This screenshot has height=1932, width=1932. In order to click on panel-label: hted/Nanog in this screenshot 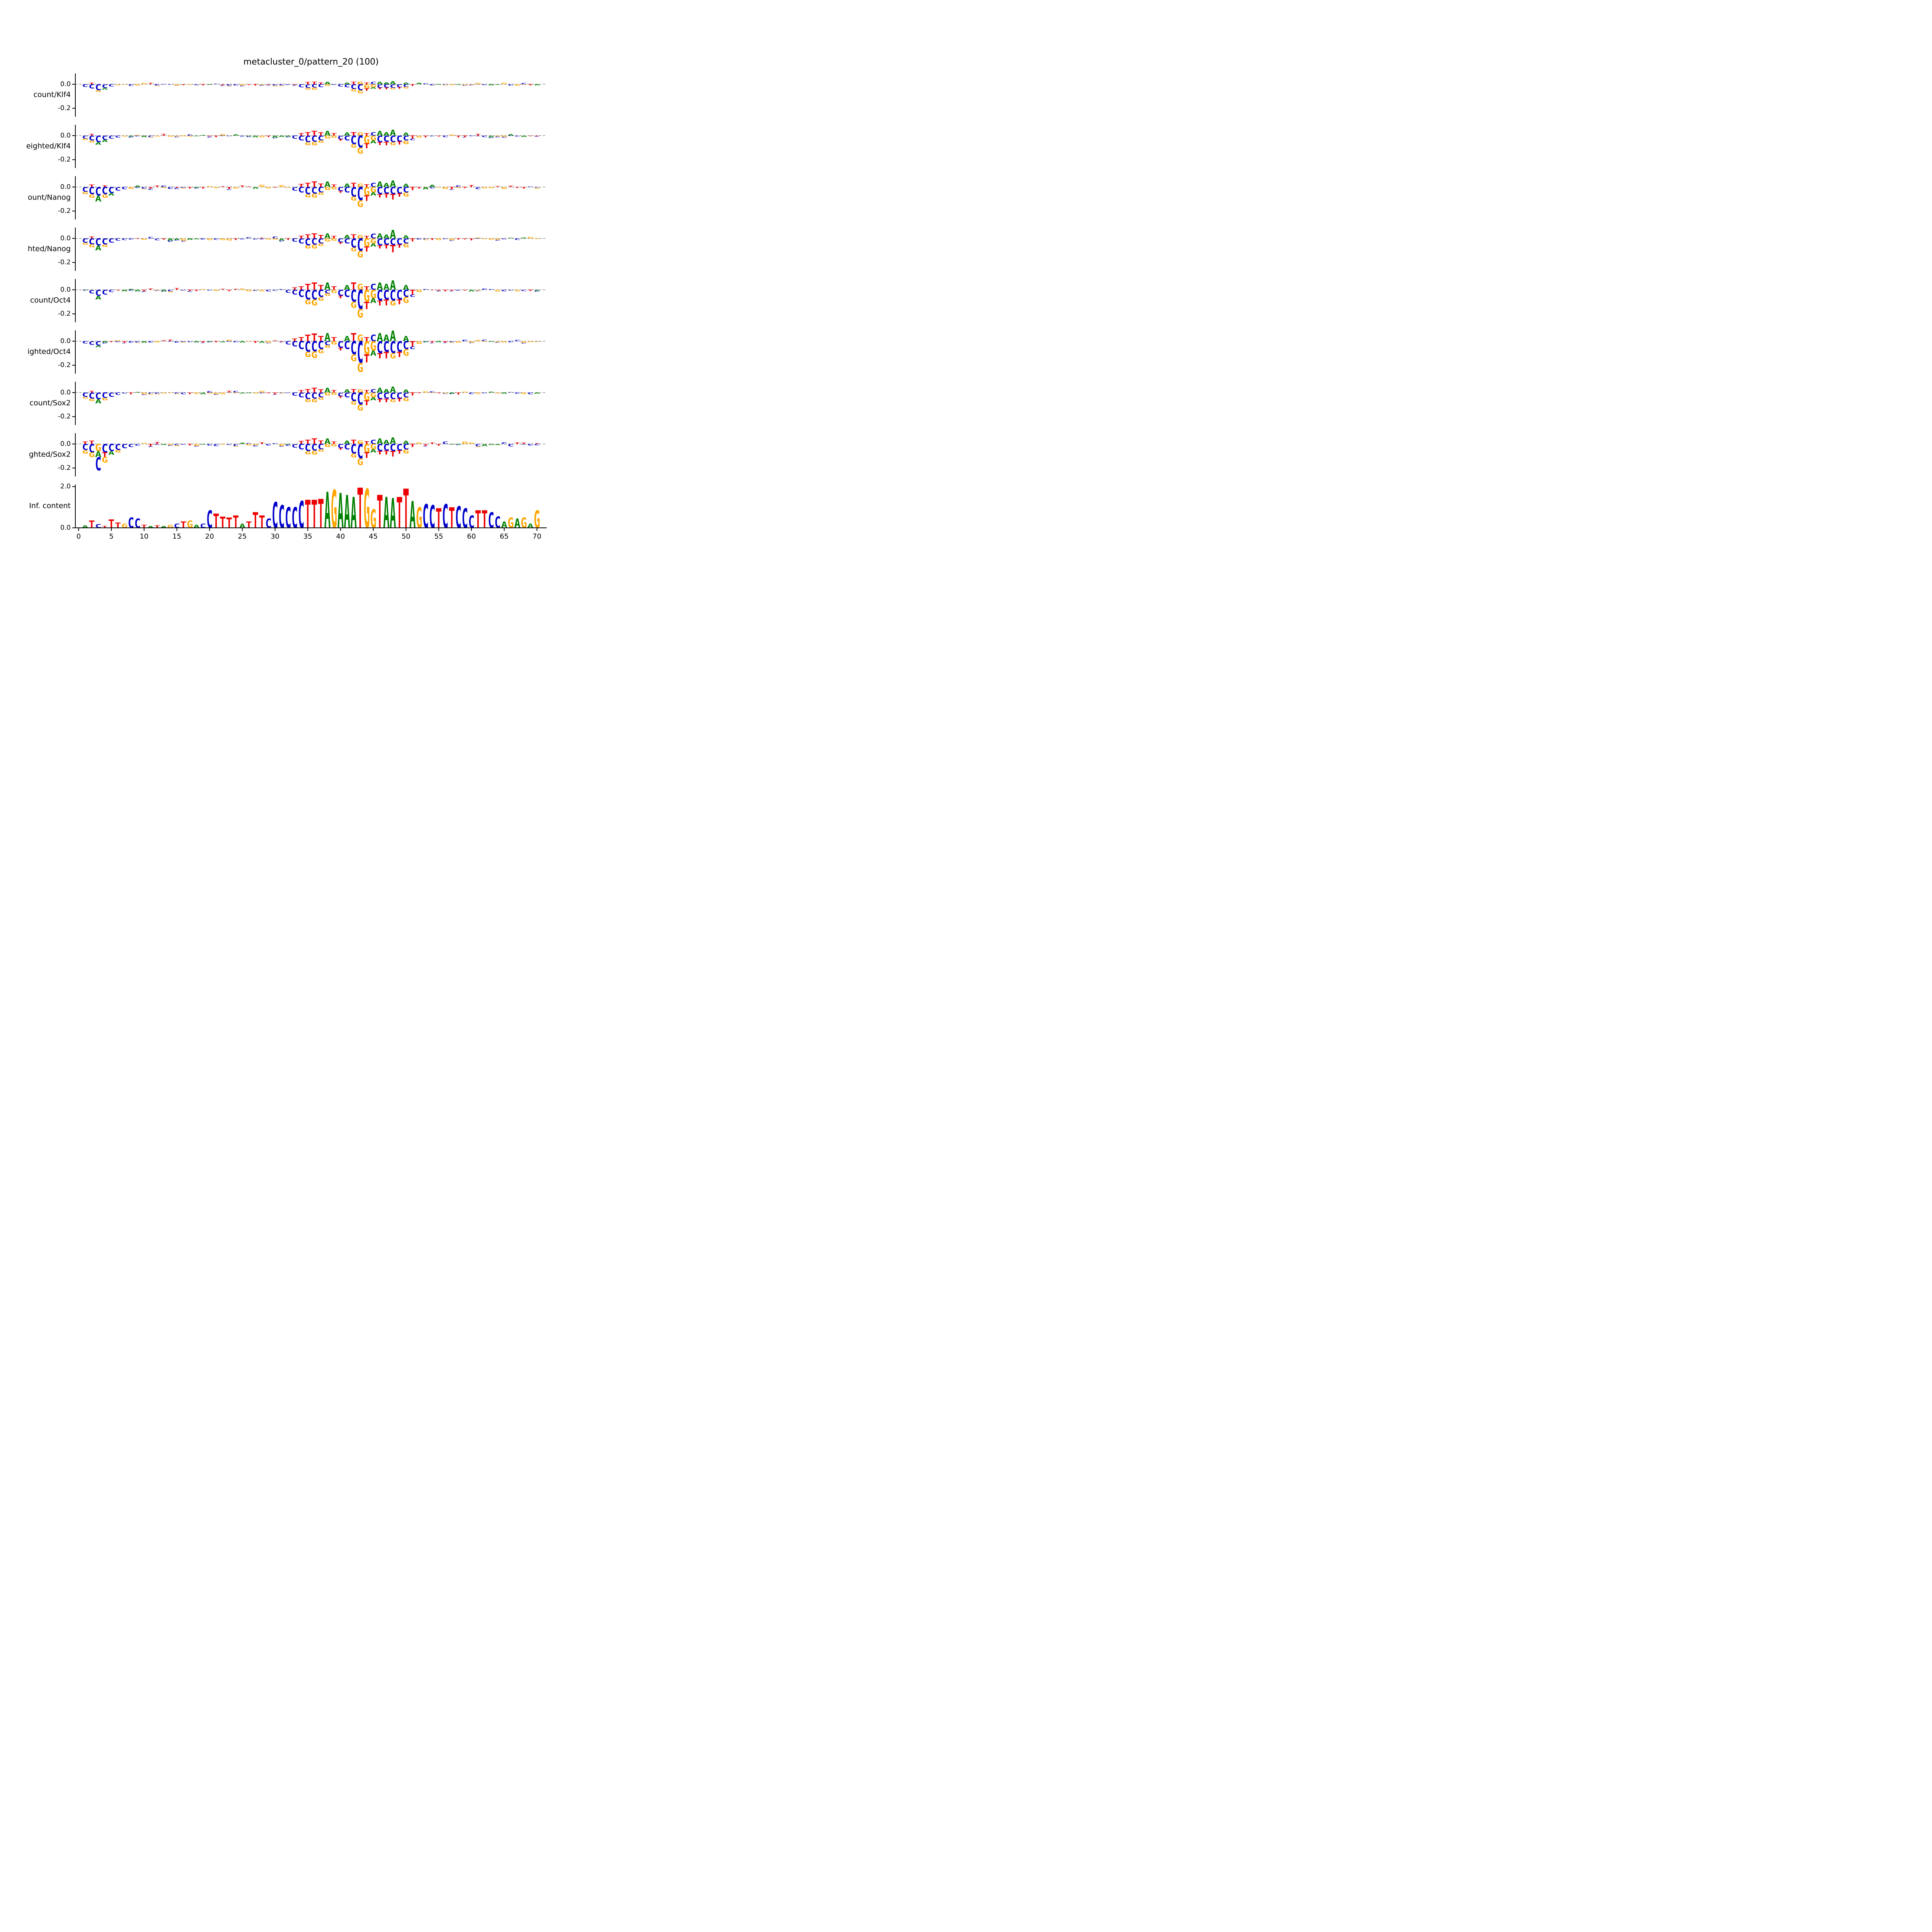, I will do `click(49, 249)`.